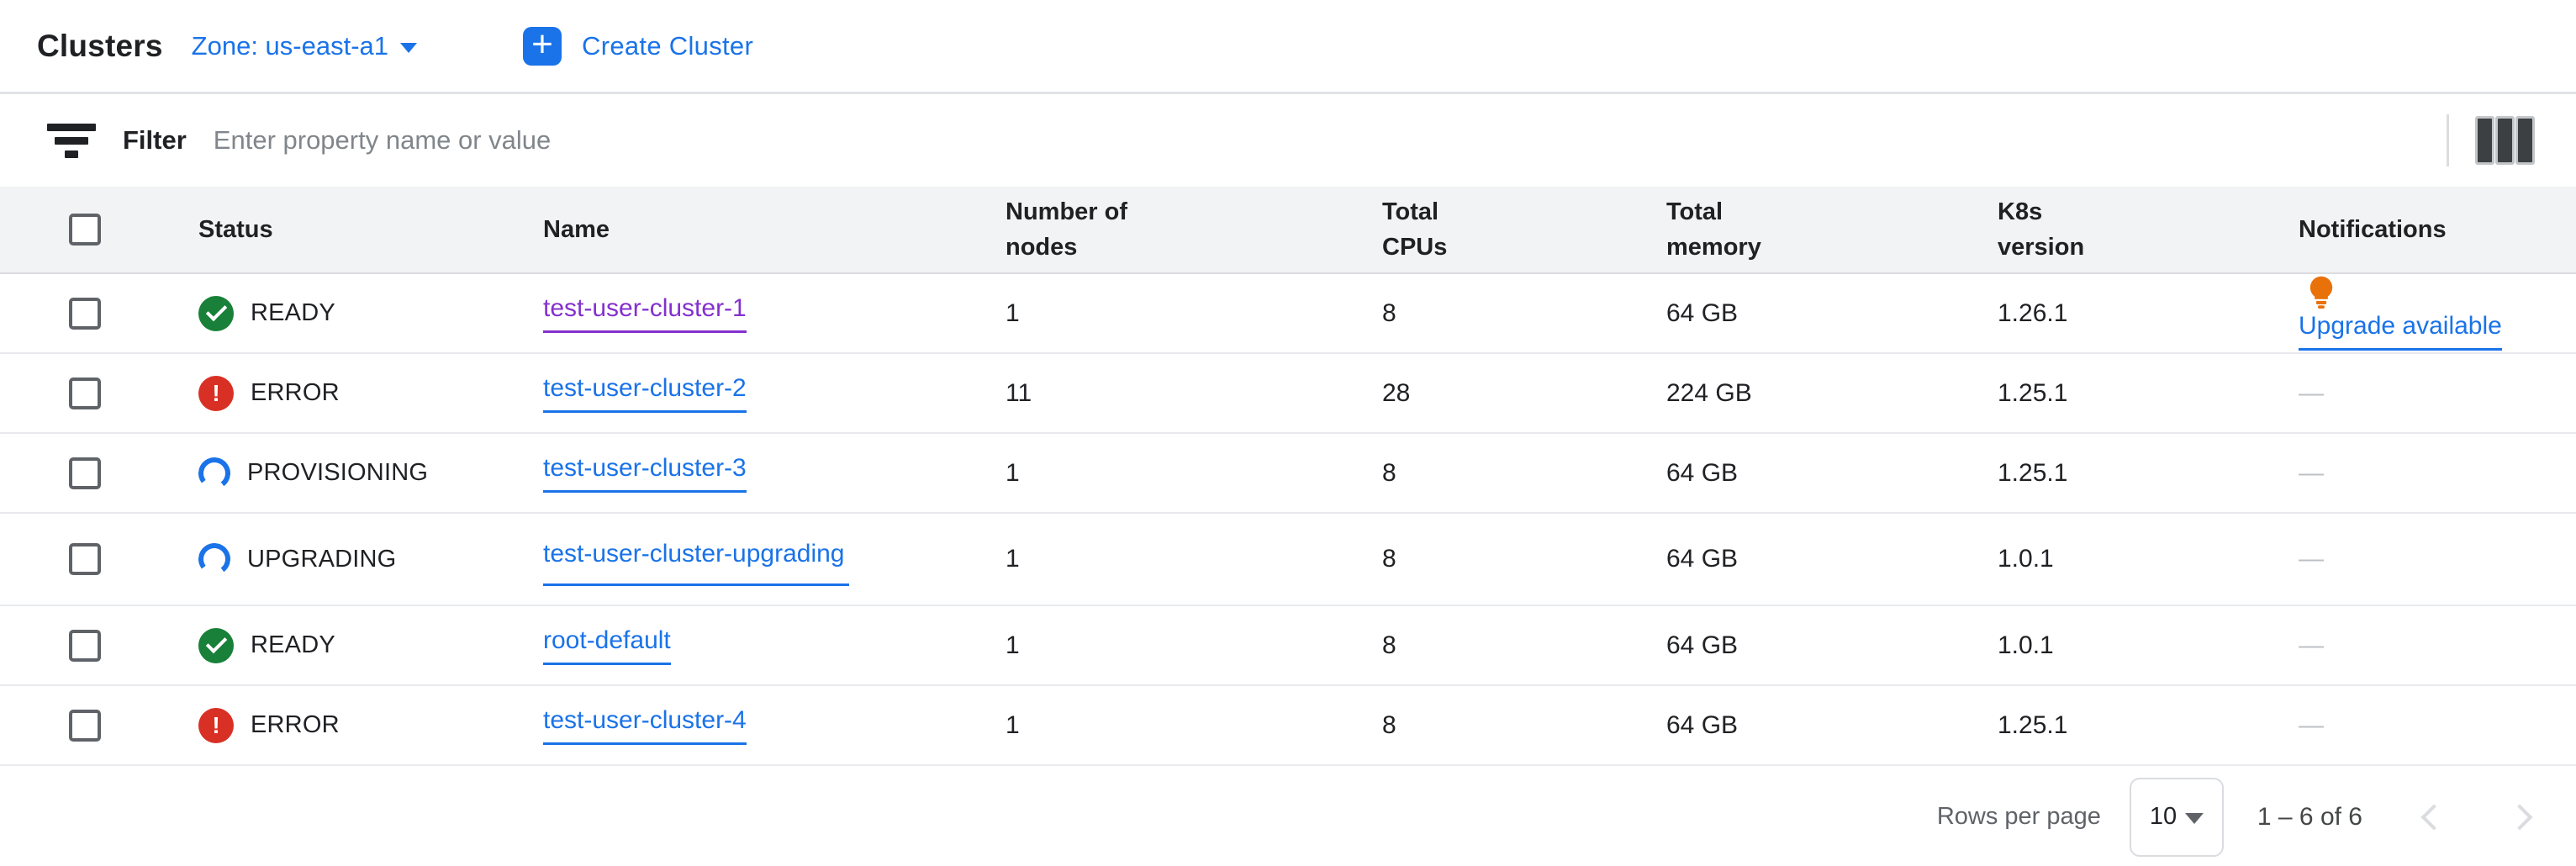  I want to click on zone-label: Zone: us-east-a1, so click(290, 45).